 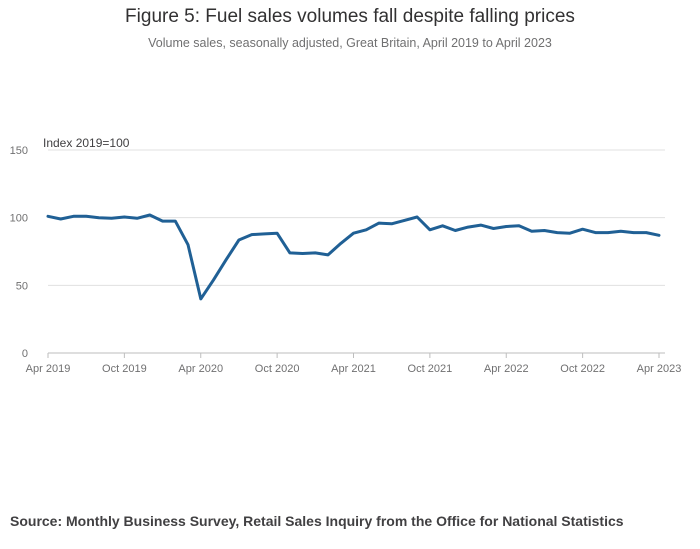 I want to click on x-tick-label: Oct 2022, so click(x=582, y=369).